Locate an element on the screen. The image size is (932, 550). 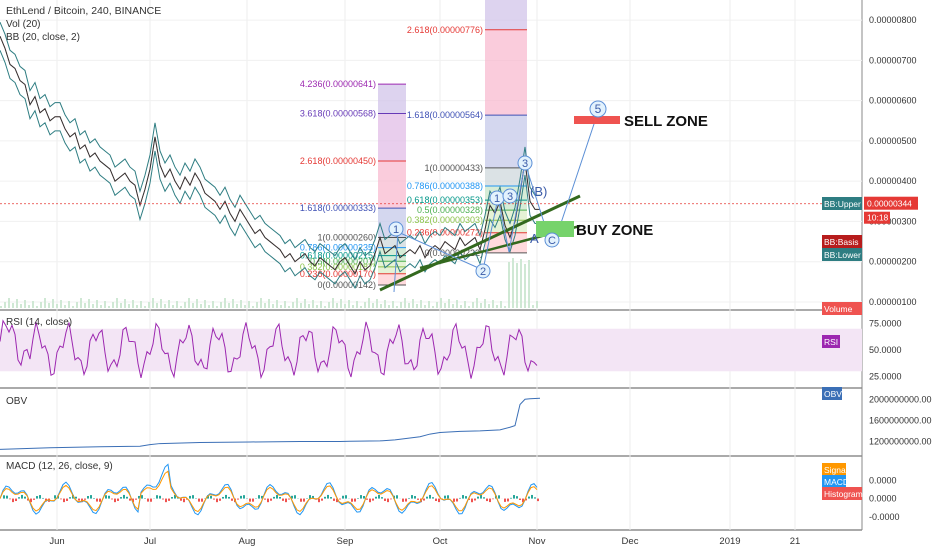
bb-upper-badge-text: BB:Upper is located at coordinates (842, 204).